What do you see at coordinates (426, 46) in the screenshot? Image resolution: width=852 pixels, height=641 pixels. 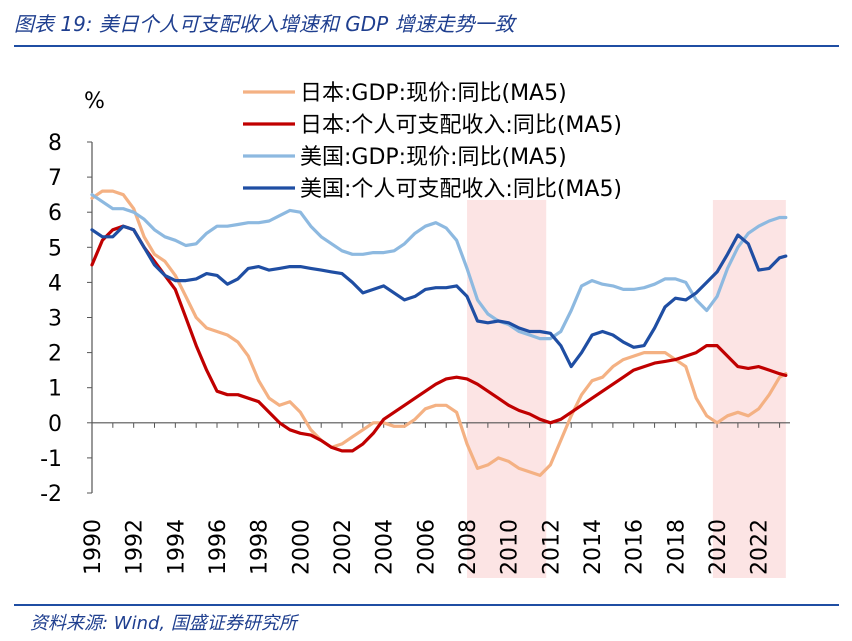 I see `top-rule` at bounding box center [426, 46].